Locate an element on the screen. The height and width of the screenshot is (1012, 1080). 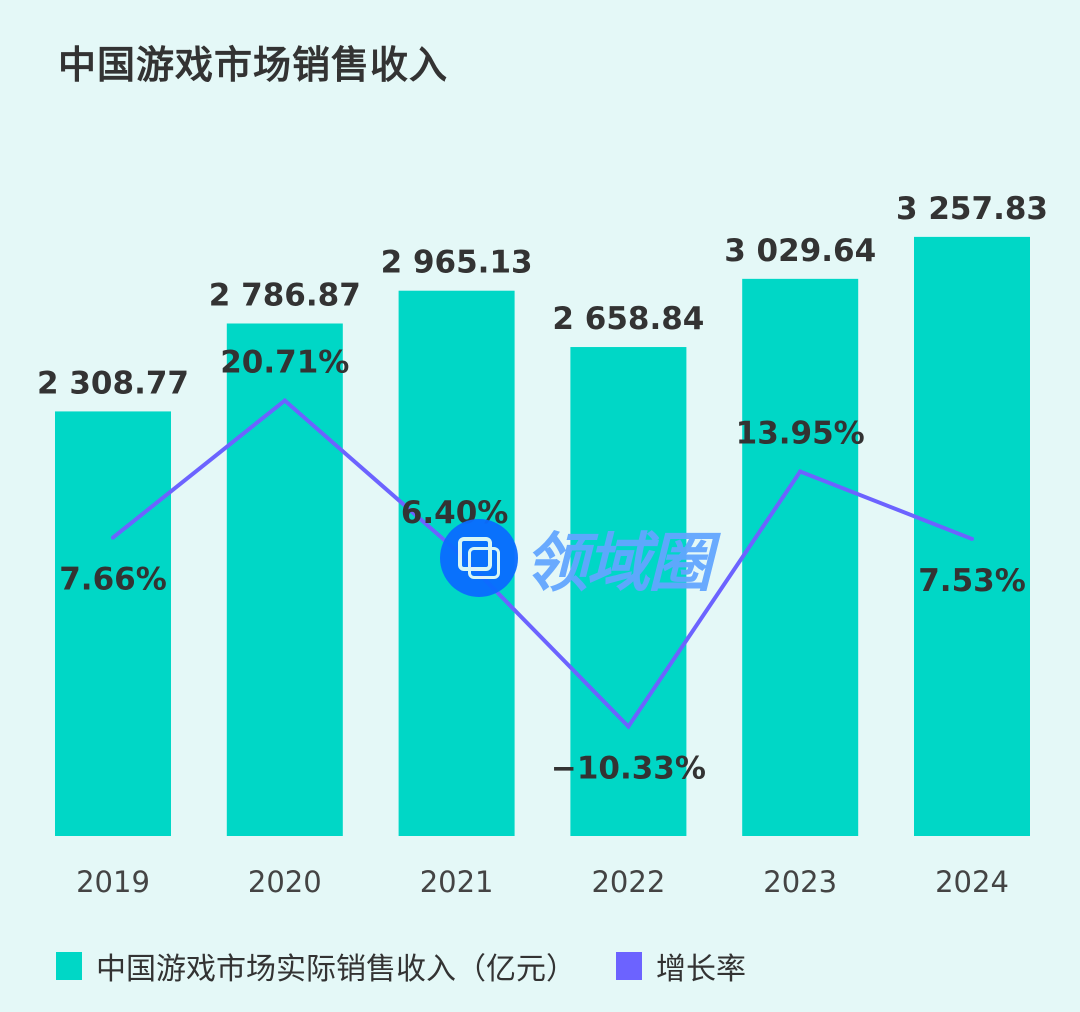
growth-label-2022: −10.33% is located at coordinates (628, 768).